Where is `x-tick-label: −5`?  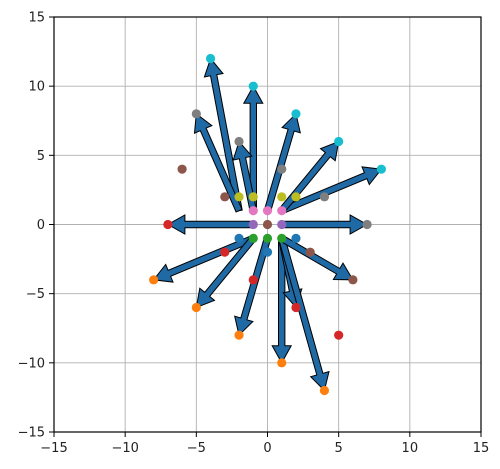 x-tick-label: −5 is located at coordinates (196, 448).